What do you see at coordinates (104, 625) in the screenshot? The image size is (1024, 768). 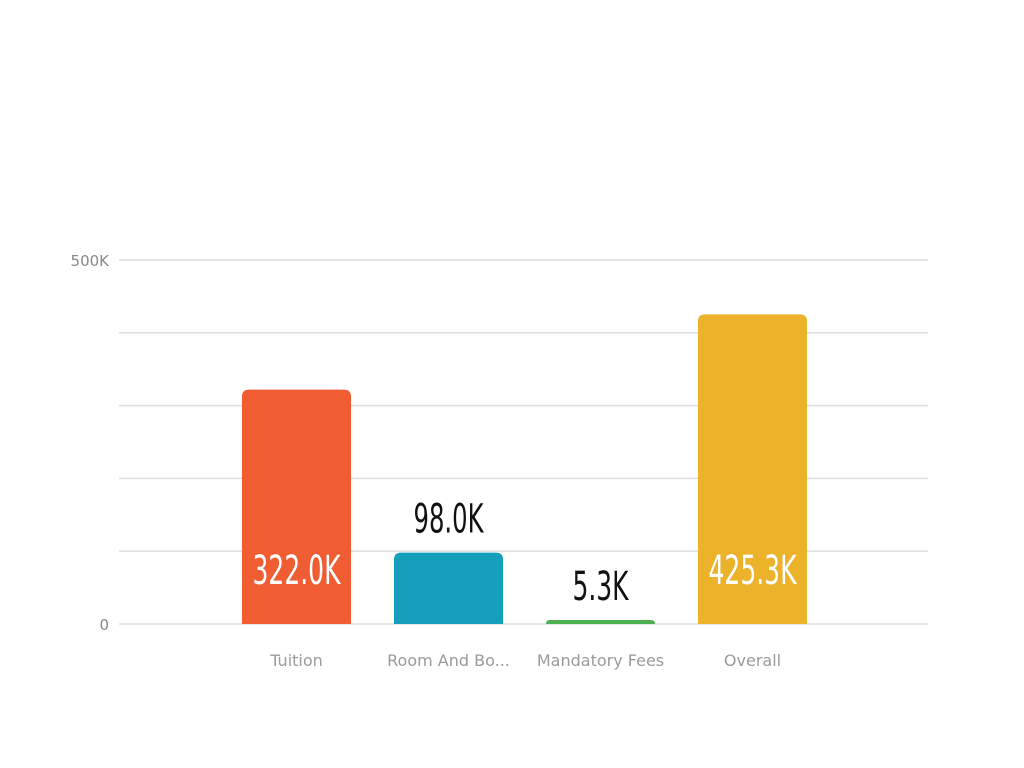 I see `y-tick-label: 0` at bounding box center [104, 625].